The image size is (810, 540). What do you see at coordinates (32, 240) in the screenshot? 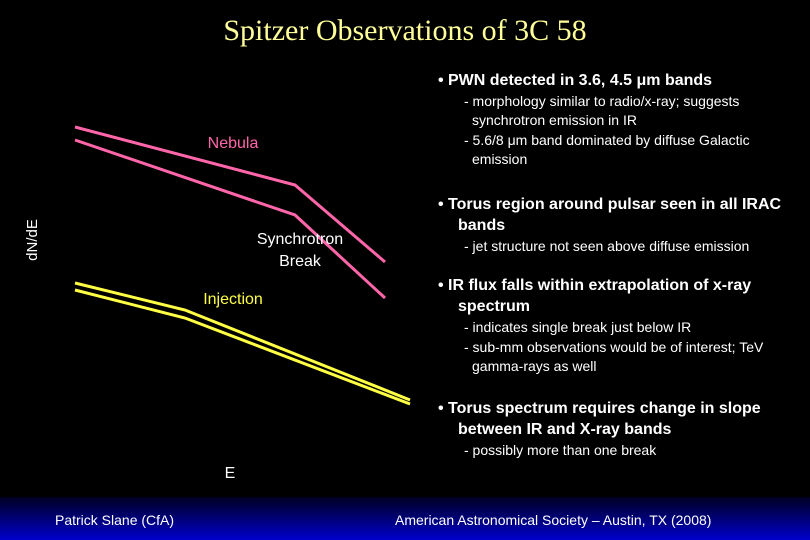
I see `y-axis-label: dN/dE` at bounding box center [32, 240].